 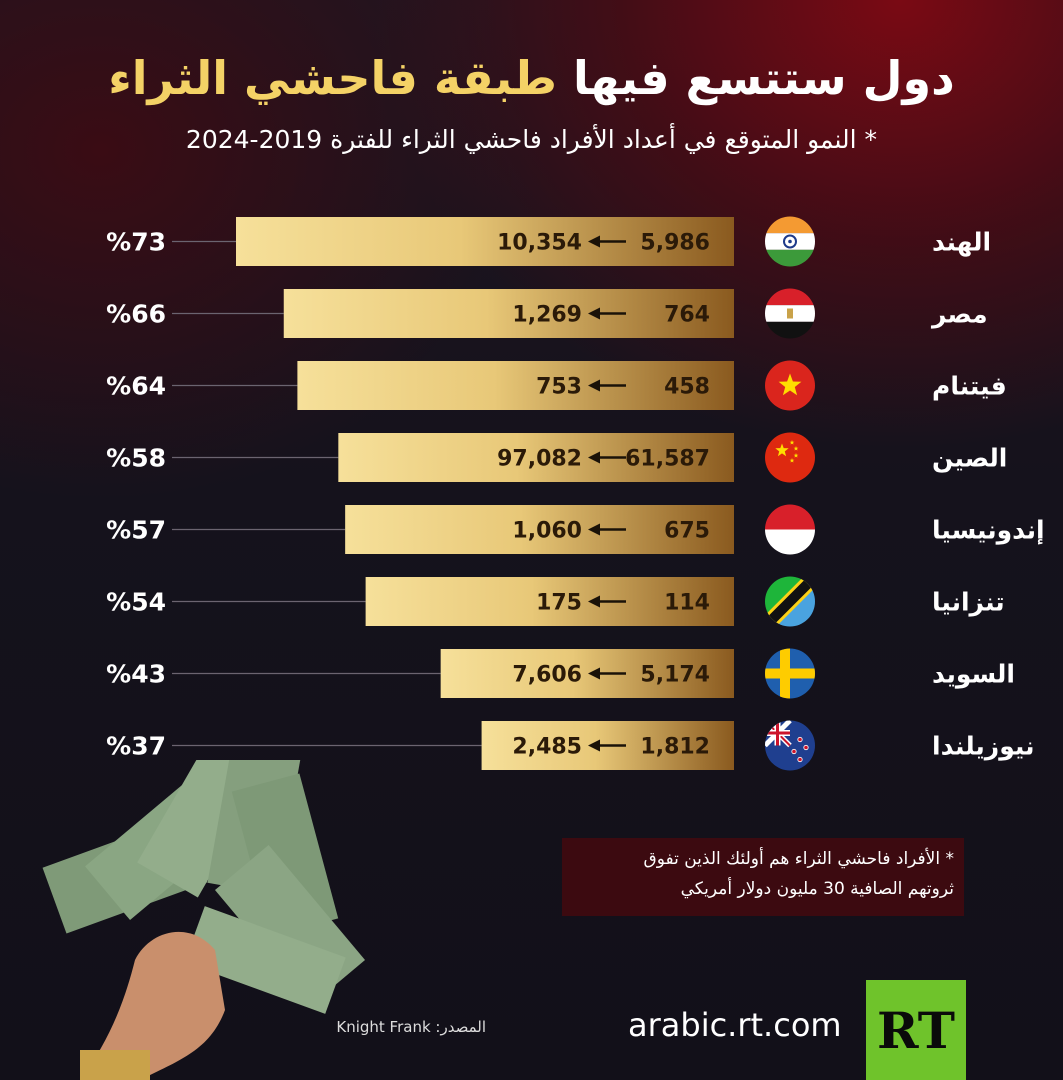 What do you see at coordinates (764, 78) in the screenshot?
I see `title-part: دول ستتسع فيها` at bounding box center [764, 78].